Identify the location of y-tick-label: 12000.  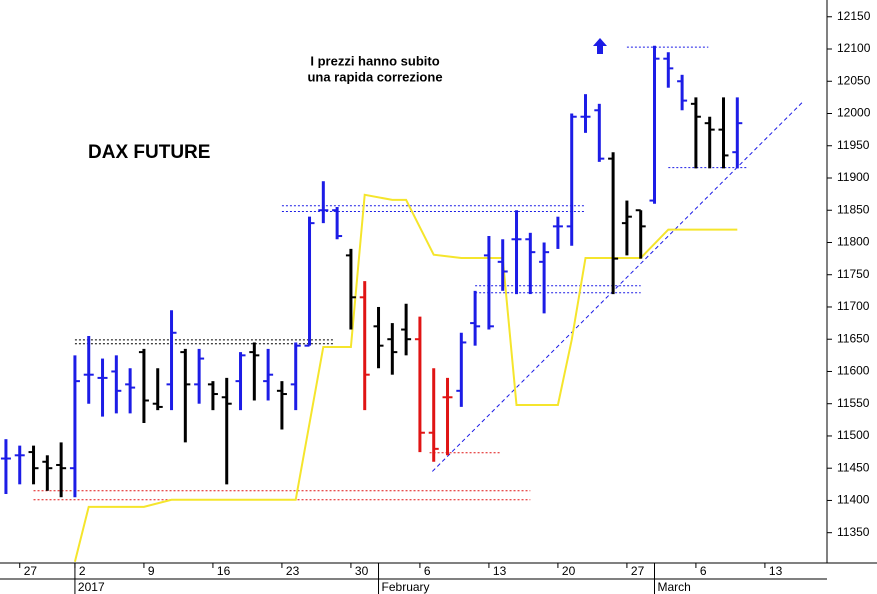
(854, 113).